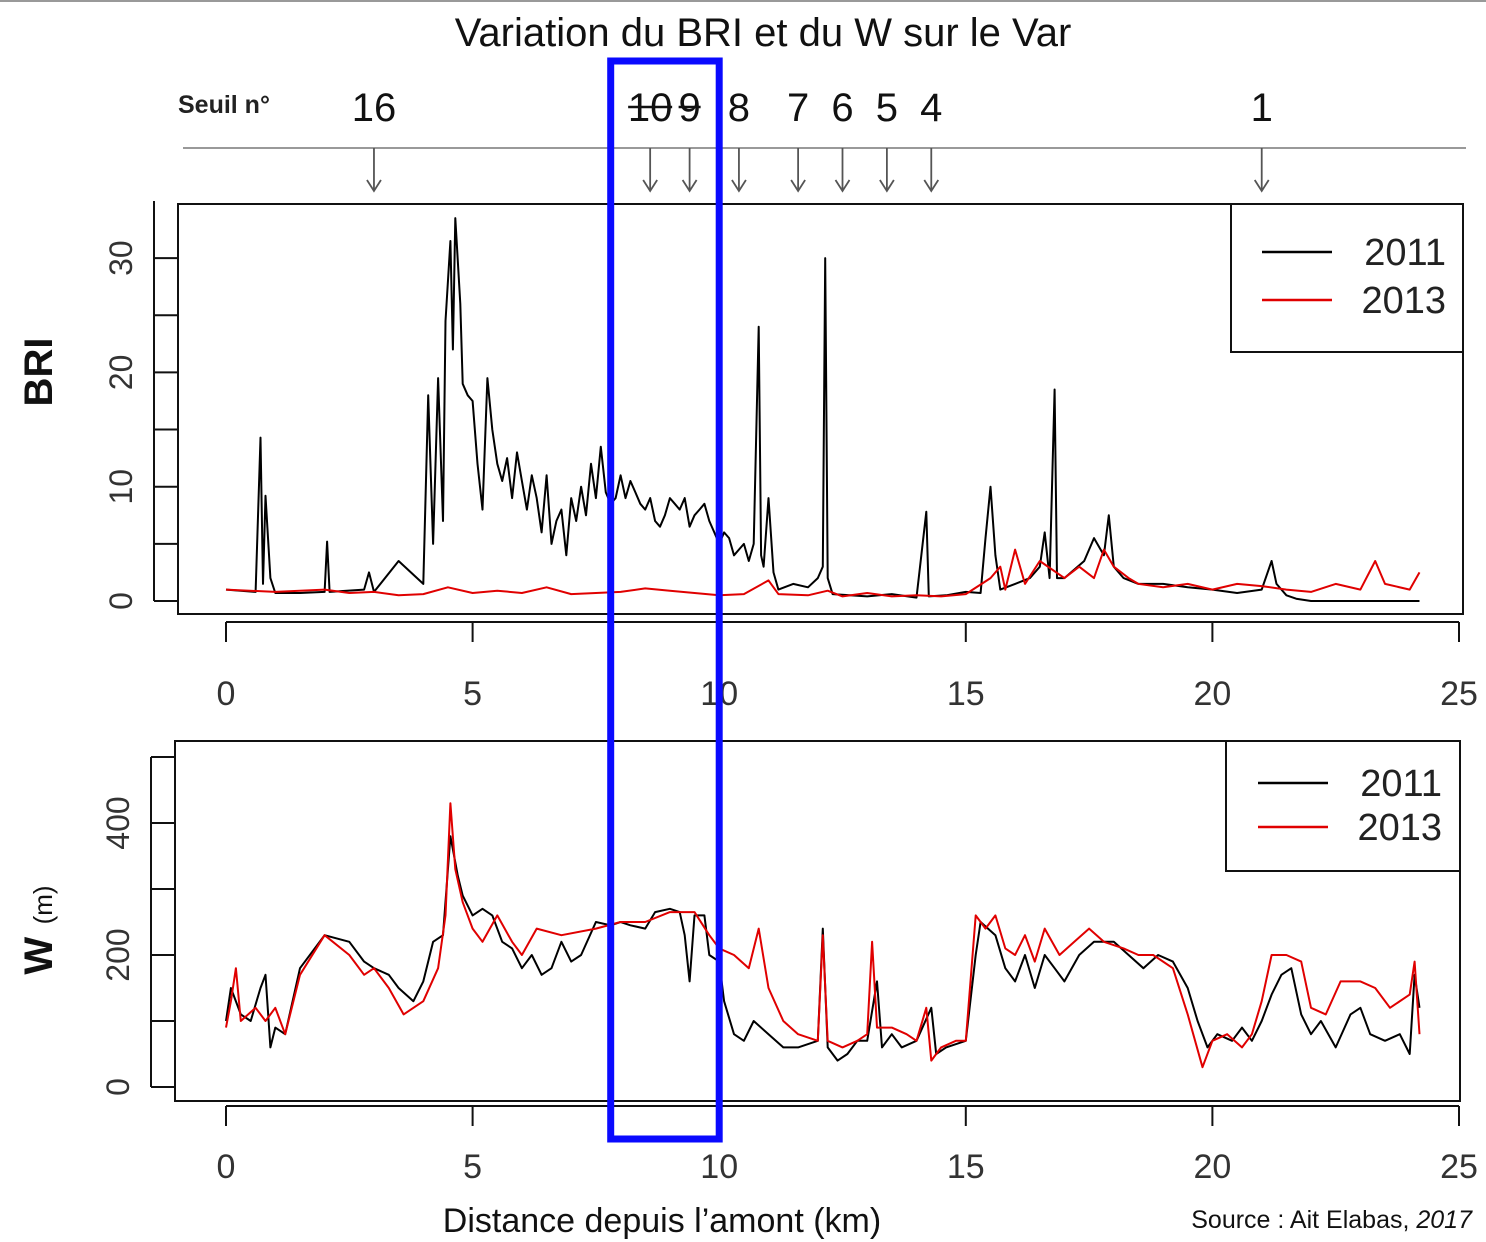 The image size is (1486, 1242). I want to click on source-year: 2017, so click(1444, 1220).